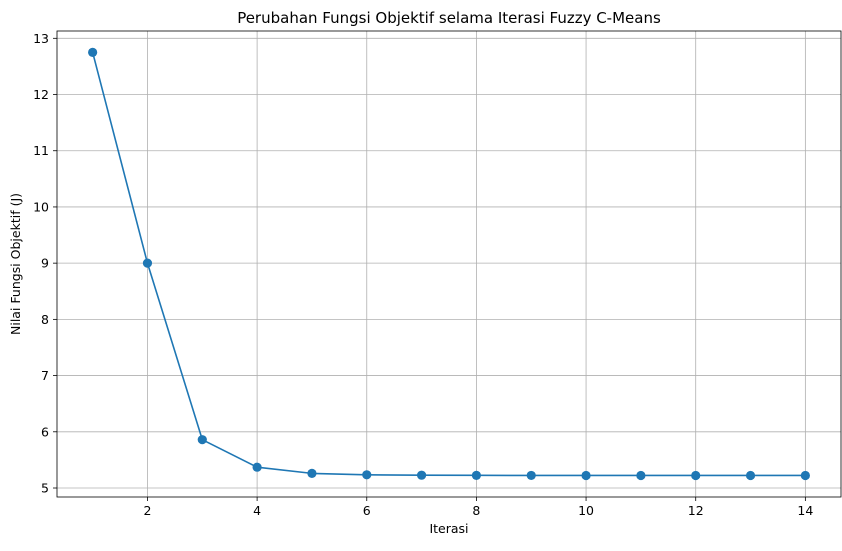 Image resolution: width=842 pixels, height=551 pixels. I want to click on x-tick-label: 10, so click(586, 510).